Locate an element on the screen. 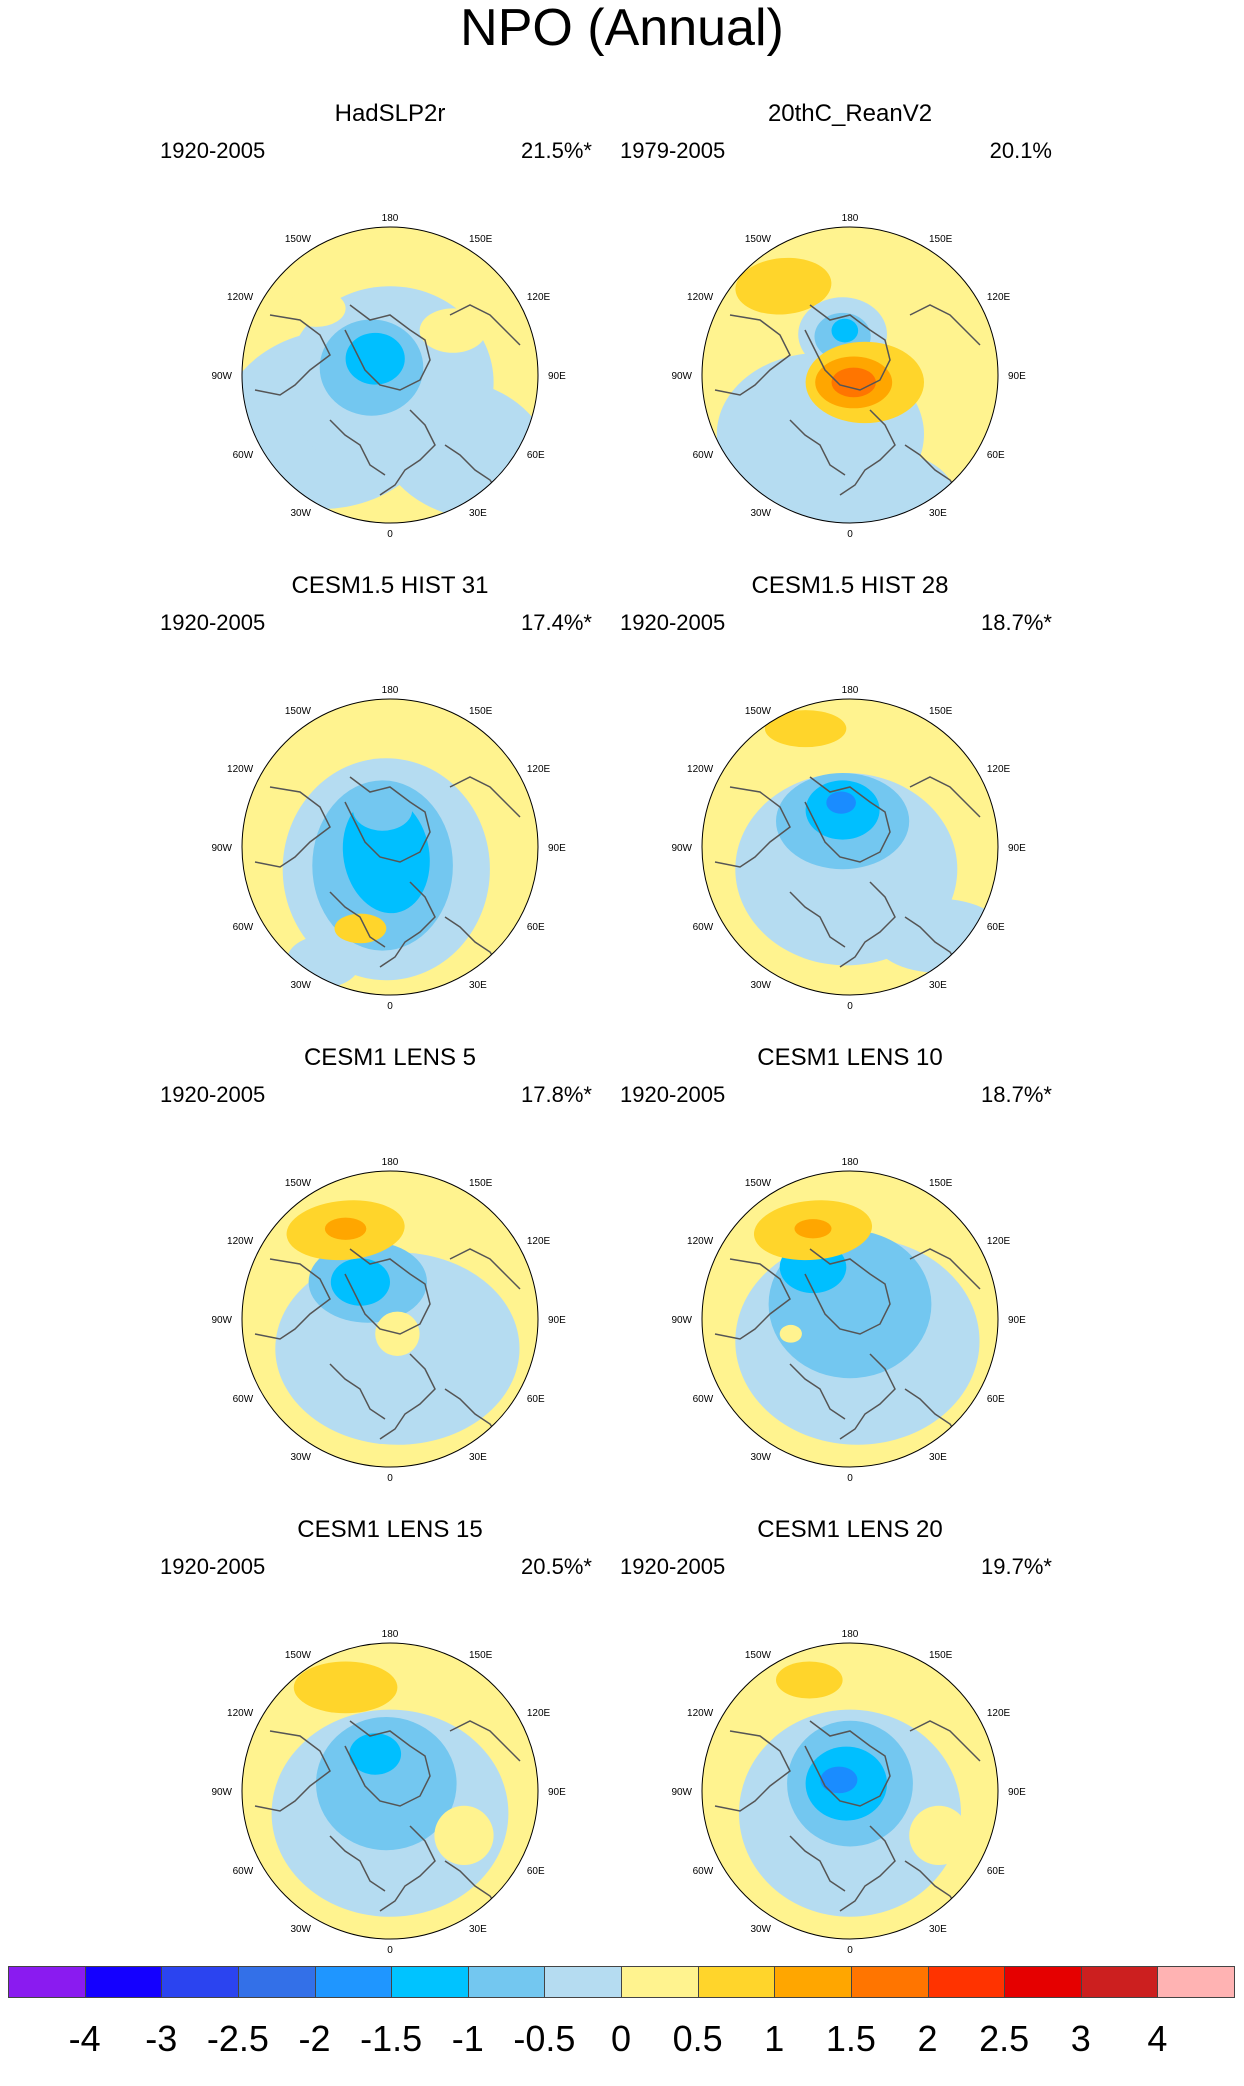 The width and height of the screenshot is (1244, 2086). panel-title: CESM1 LENS 5 is located at coordinates (390, 1057).